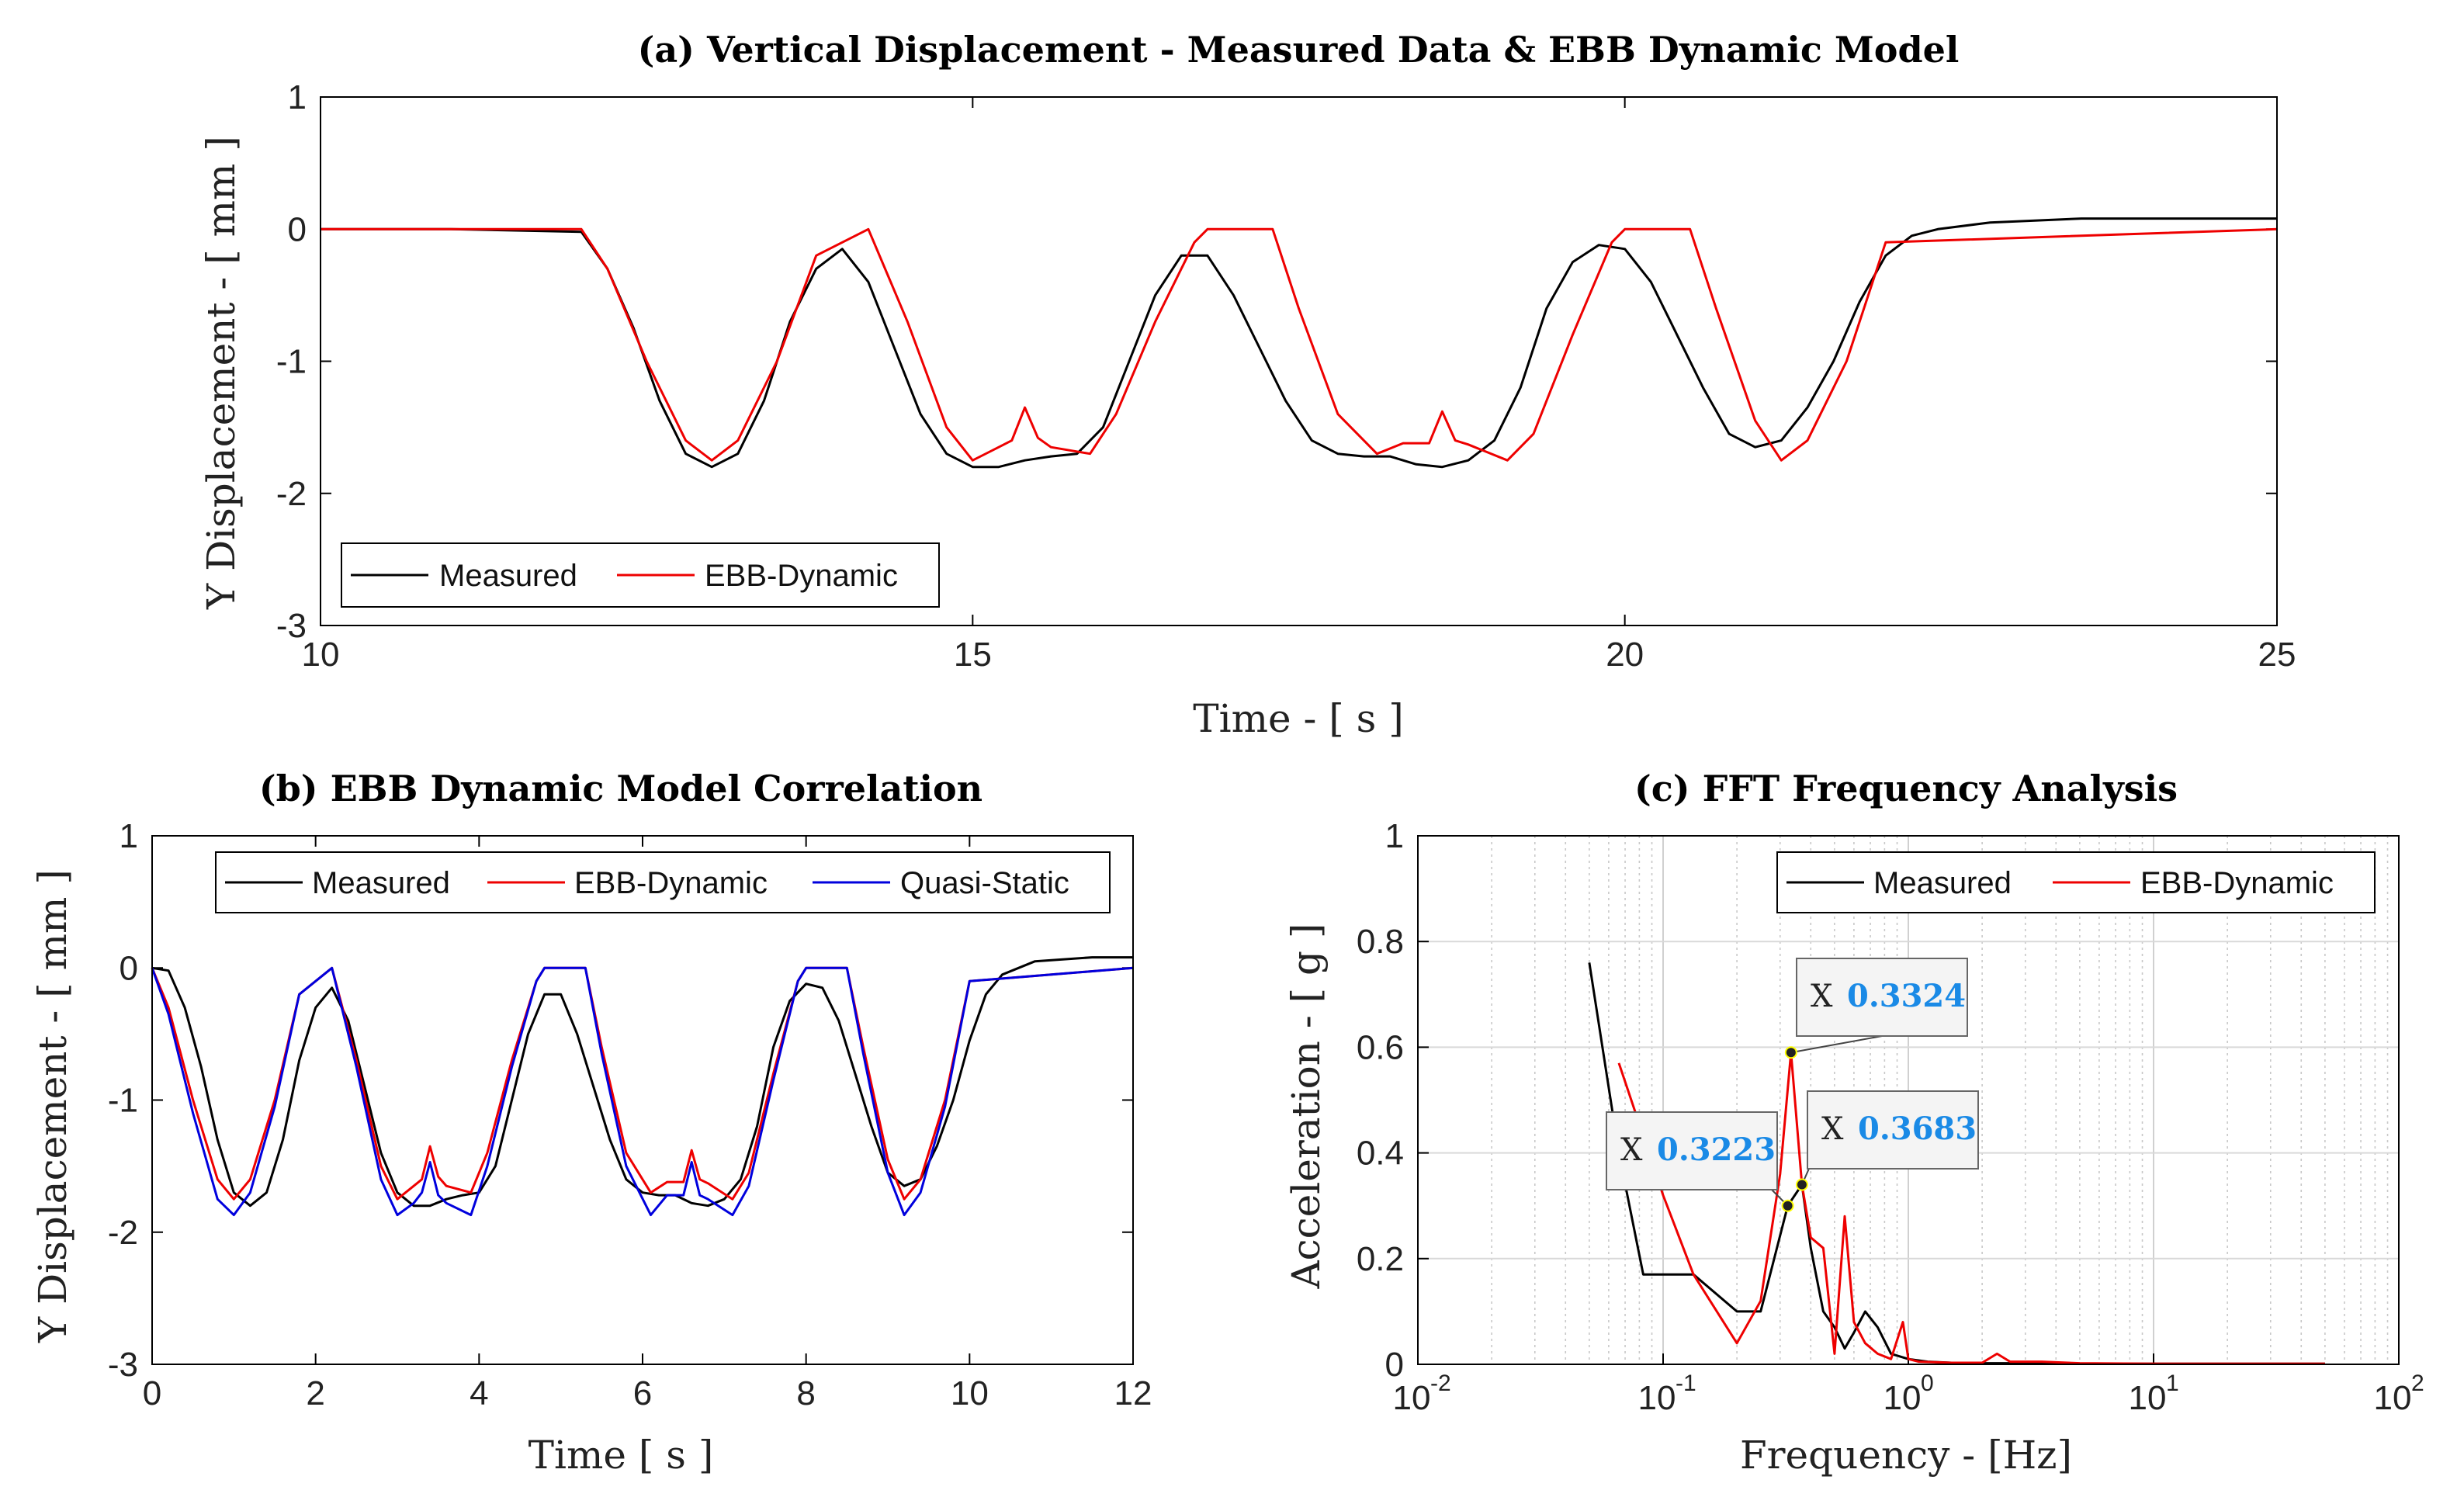  Describe the element at coordinates (1394, 1365) in the screenshot. I see `panel-c-ytick-label: 0` at that location.